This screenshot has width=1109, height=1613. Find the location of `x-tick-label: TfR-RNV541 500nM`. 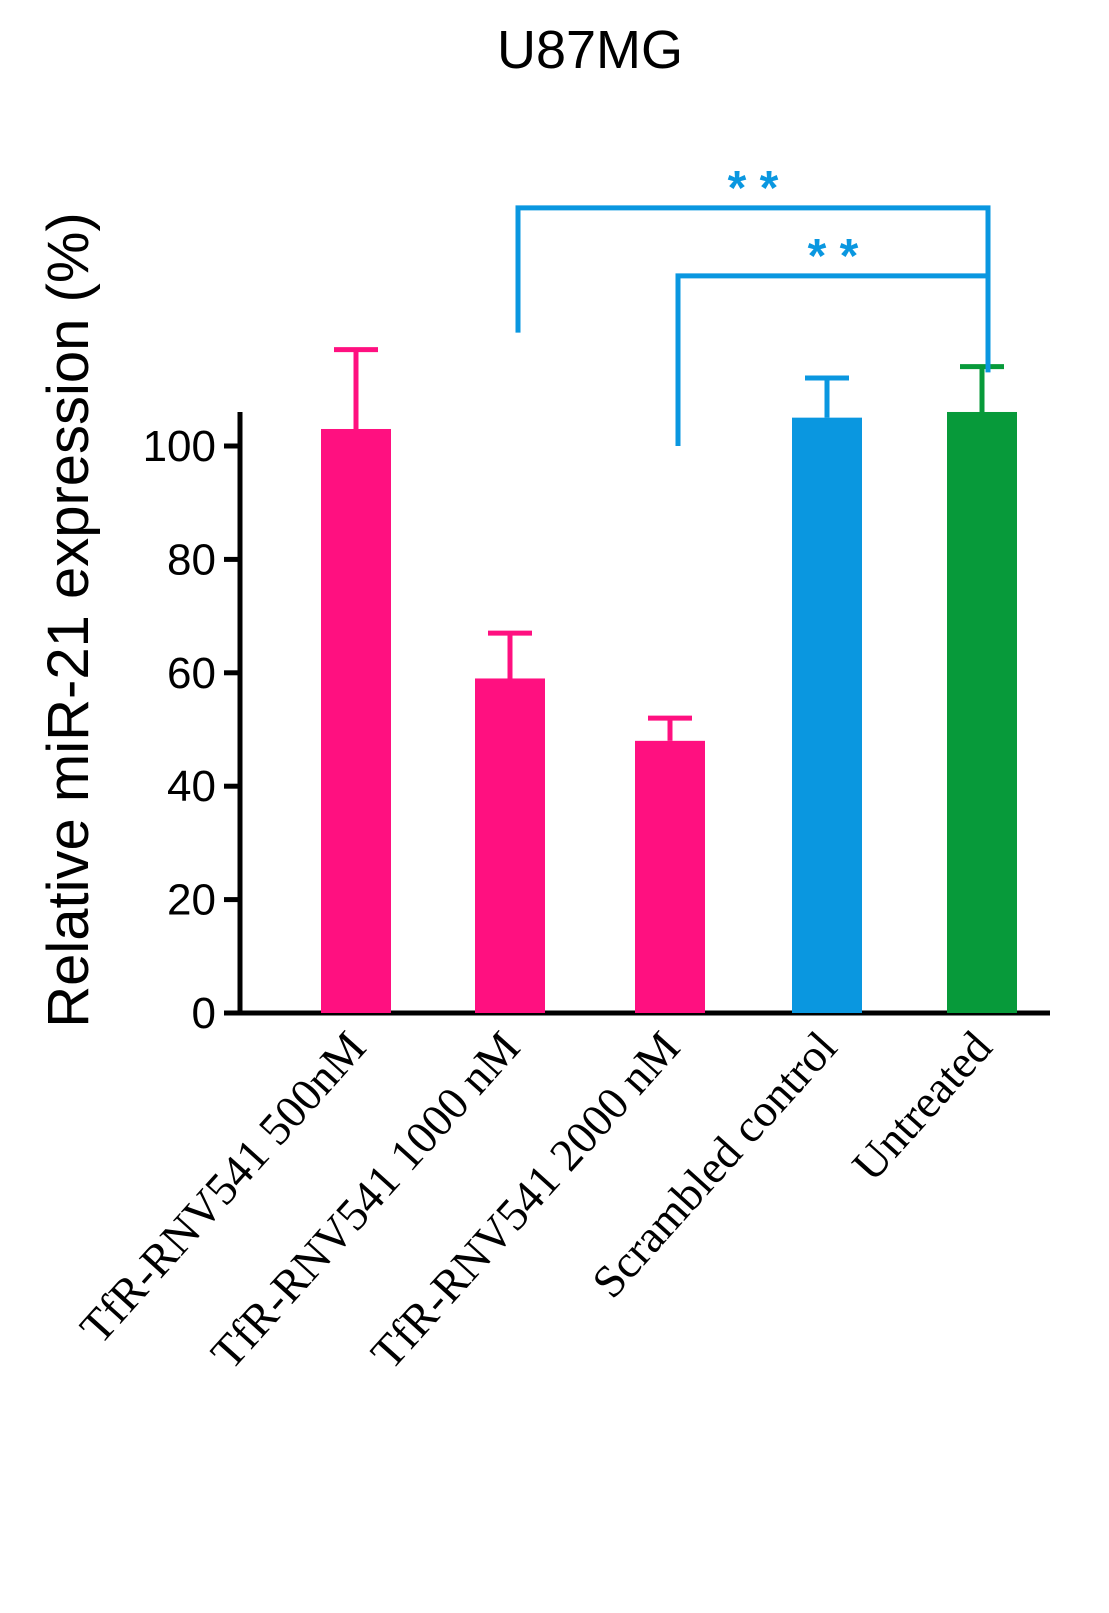

x-tick-label: TfR-RNV541 500nM is located at coordinates (223, 1187).